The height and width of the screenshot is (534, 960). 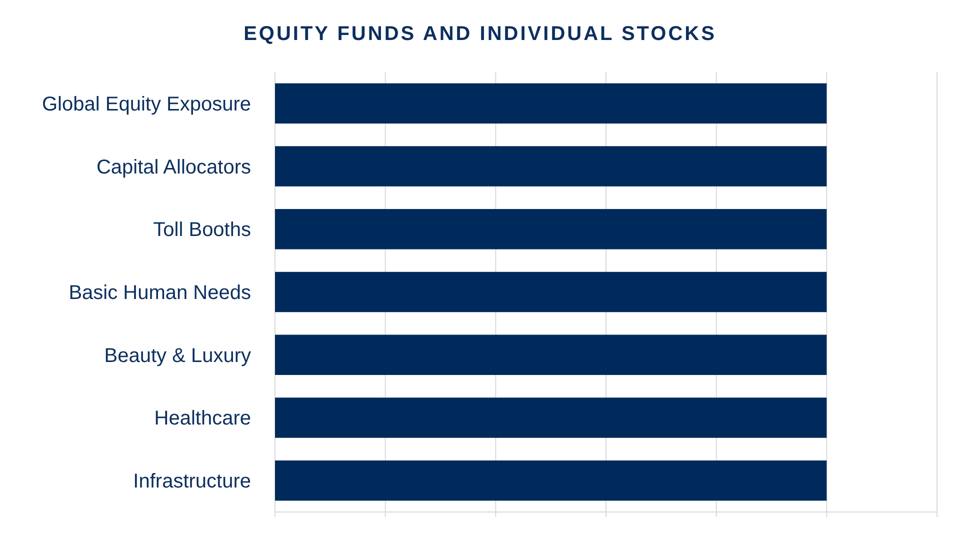 I want to click on y-tick-label: Beauty & Luxury, so click(x=177, y=355).